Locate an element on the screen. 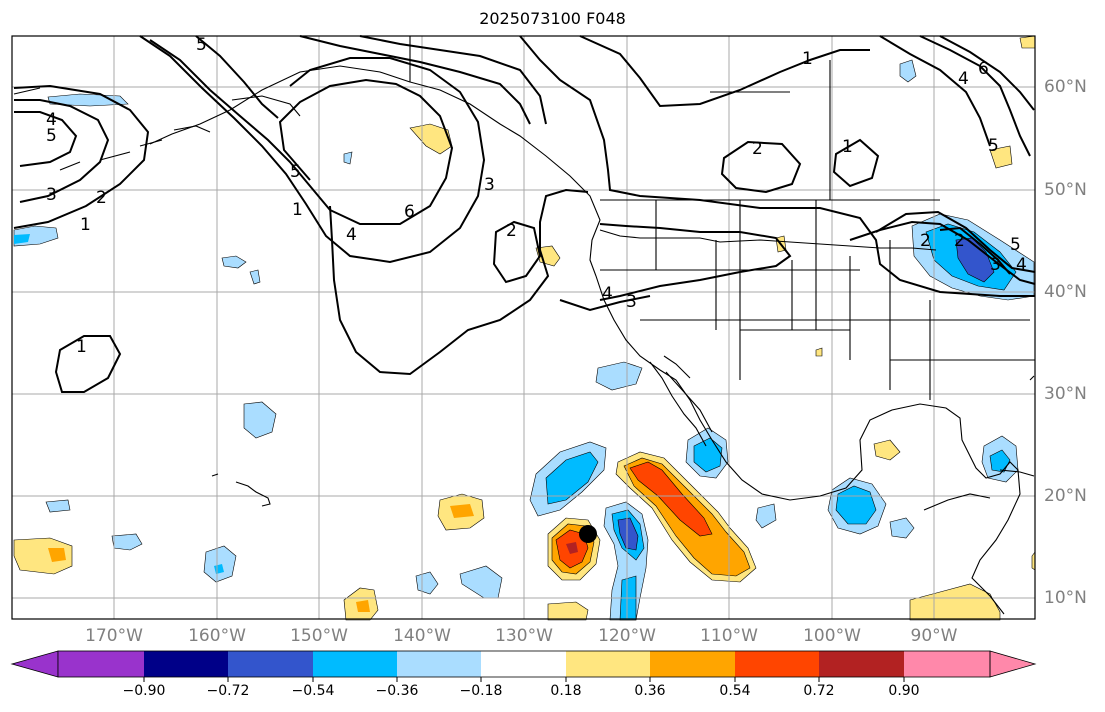 Image resolution: width=1105 pixels, height=712 pixels. colorbar-extend-high is located at coordinates (1013, 664).